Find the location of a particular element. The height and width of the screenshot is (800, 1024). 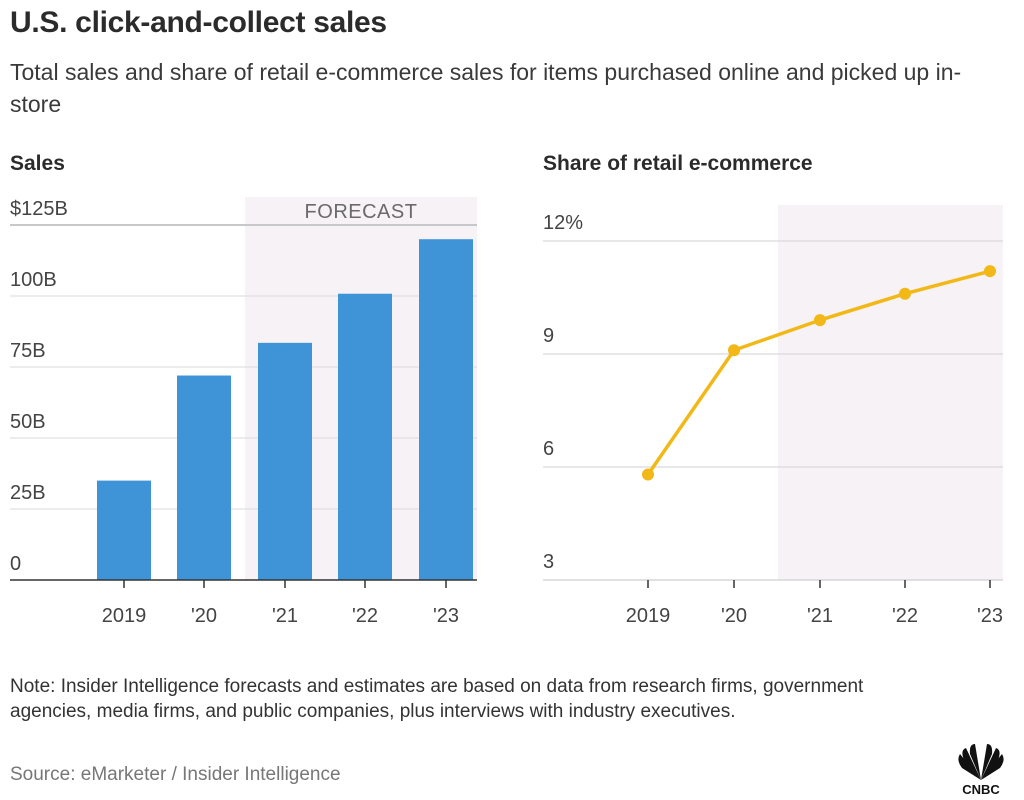

forecast-label: FORECAST is located at coordinates (361, 212).